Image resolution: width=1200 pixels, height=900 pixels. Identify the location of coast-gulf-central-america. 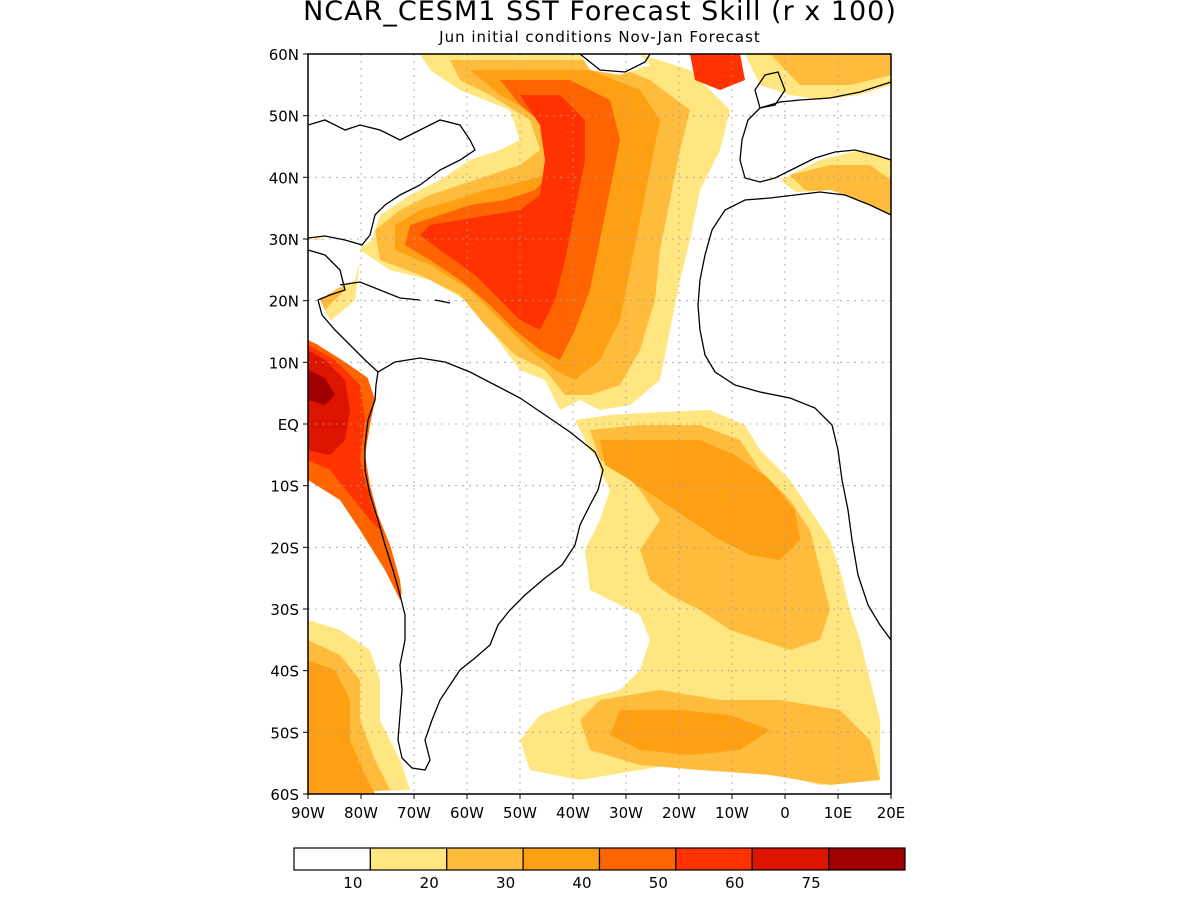
(343, 311).